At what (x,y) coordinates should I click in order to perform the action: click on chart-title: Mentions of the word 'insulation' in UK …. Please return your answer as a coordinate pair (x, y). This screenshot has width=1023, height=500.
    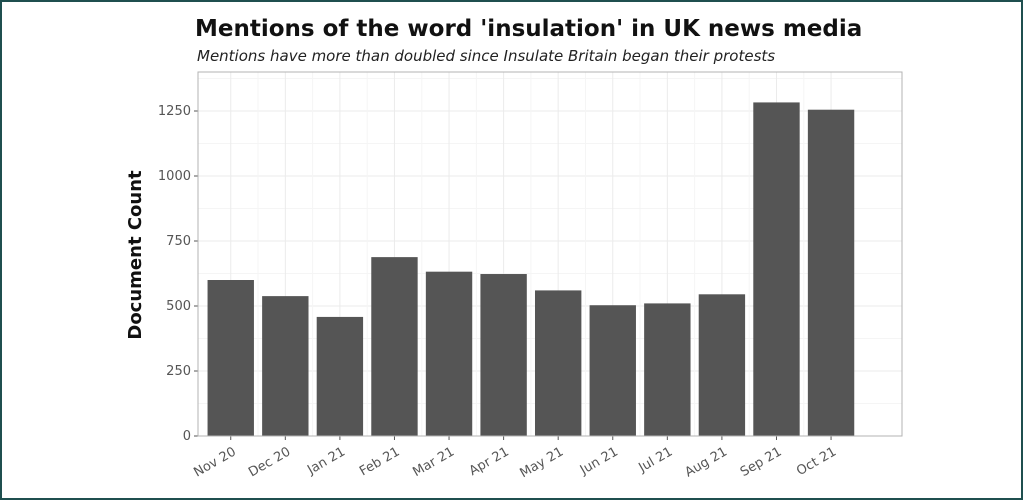
    Looking at the image, I should click on (528, 29).